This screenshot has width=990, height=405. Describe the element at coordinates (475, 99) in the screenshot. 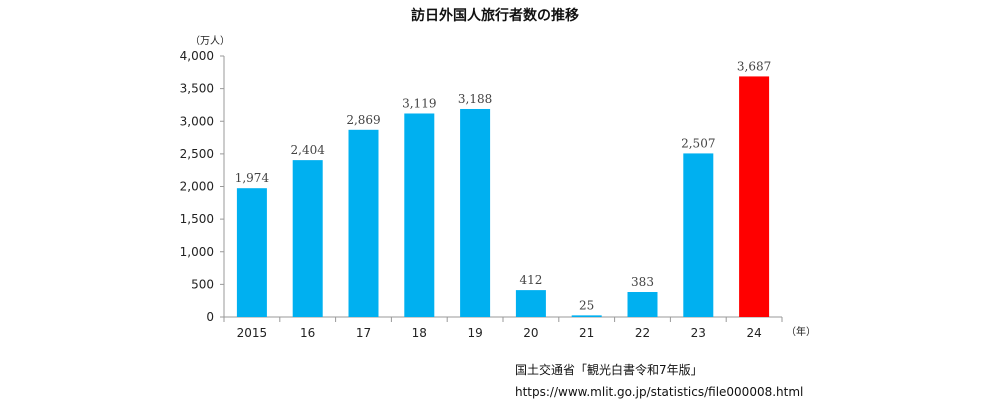

I see `data-label-19: 3,188` at that location.